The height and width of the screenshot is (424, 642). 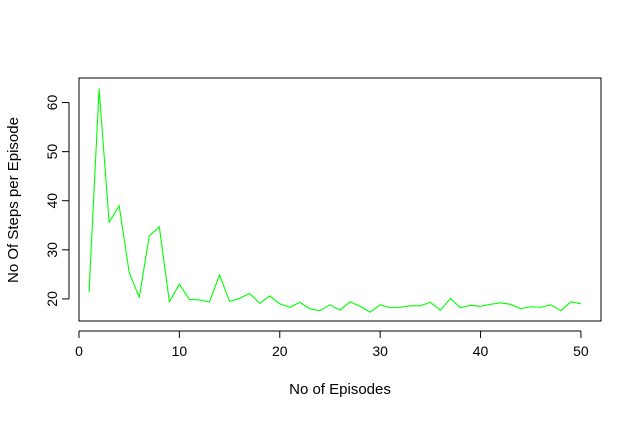 I want to click on x-axis: 0 10 20 30 40 50, so click(x=332, y=344).